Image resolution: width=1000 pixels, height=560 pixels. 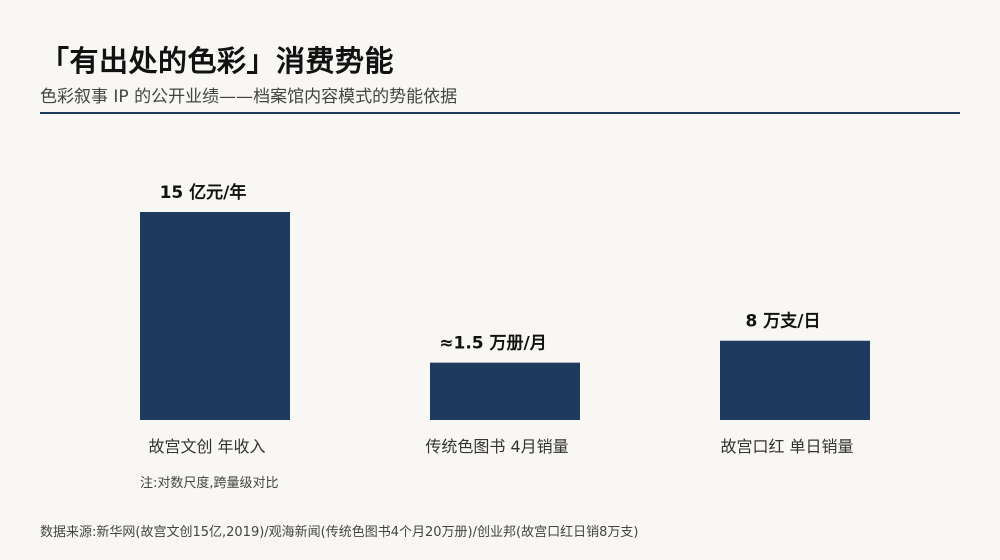 I want to click on data-label-1: ≈1.5 万册/月, so click(x=493, y=344).